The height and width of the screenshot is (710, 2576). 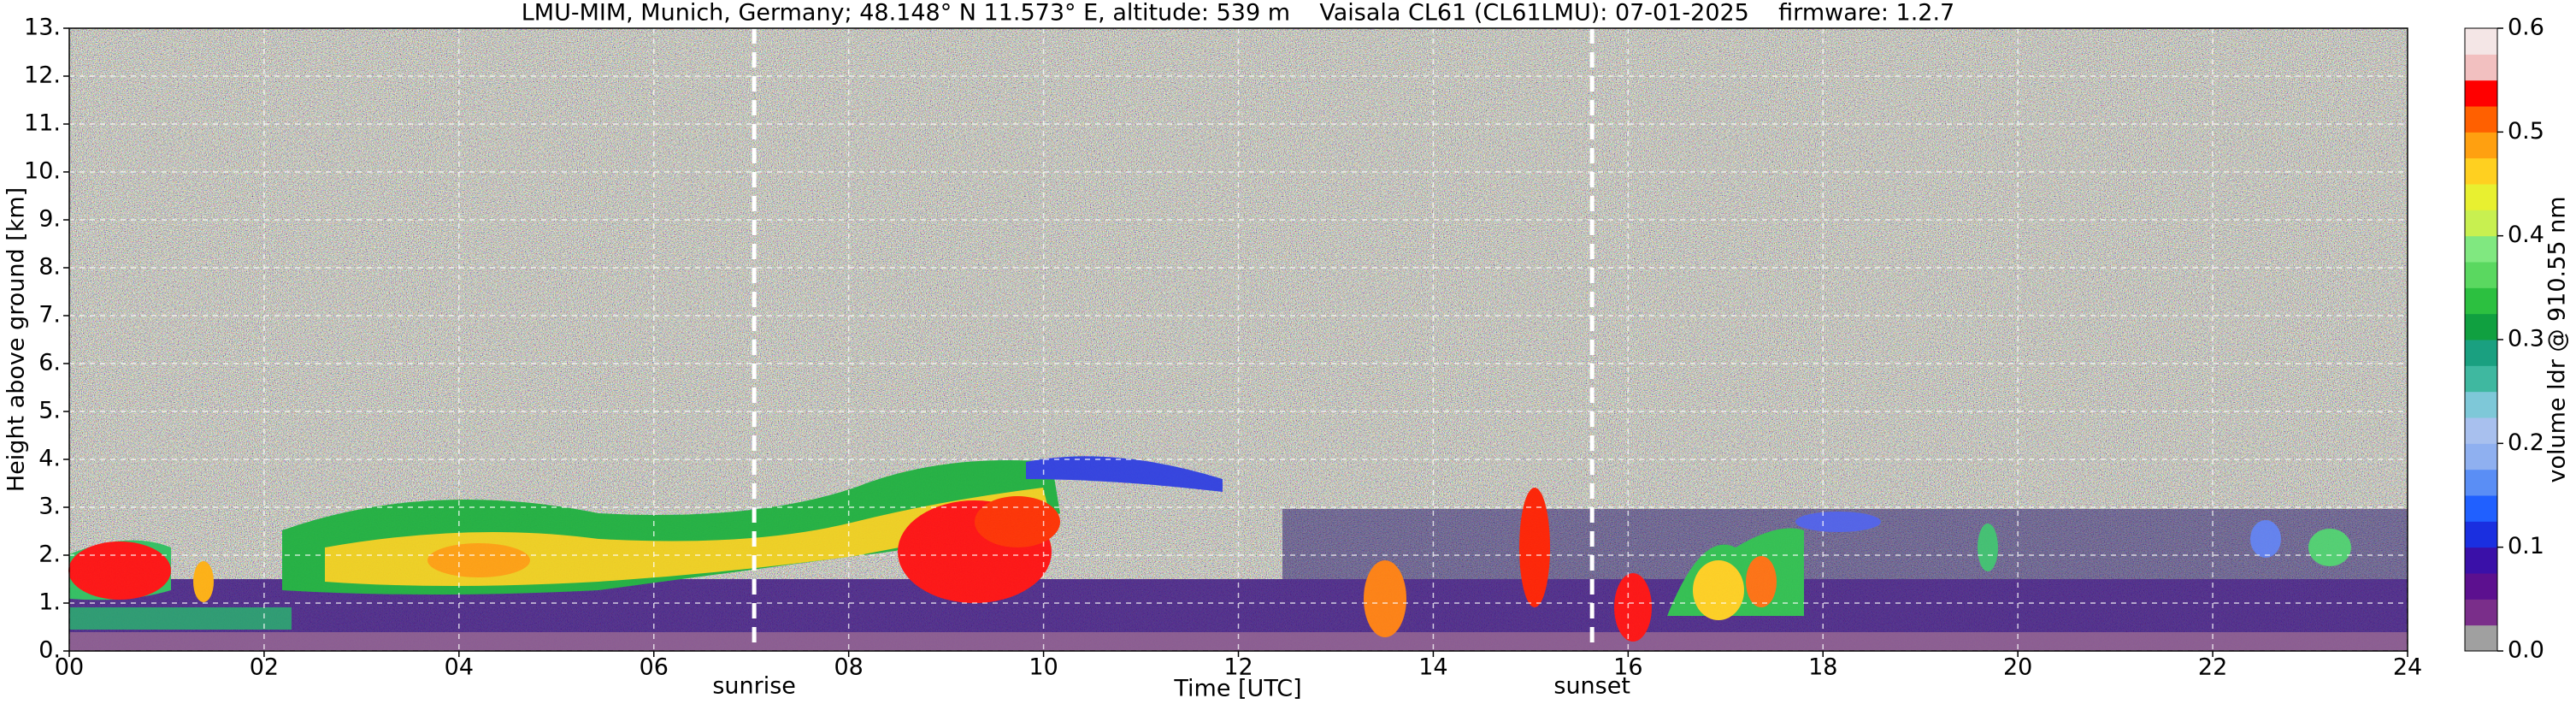 I want to click on y-tick-label: 4., so click(x=49, y=459).